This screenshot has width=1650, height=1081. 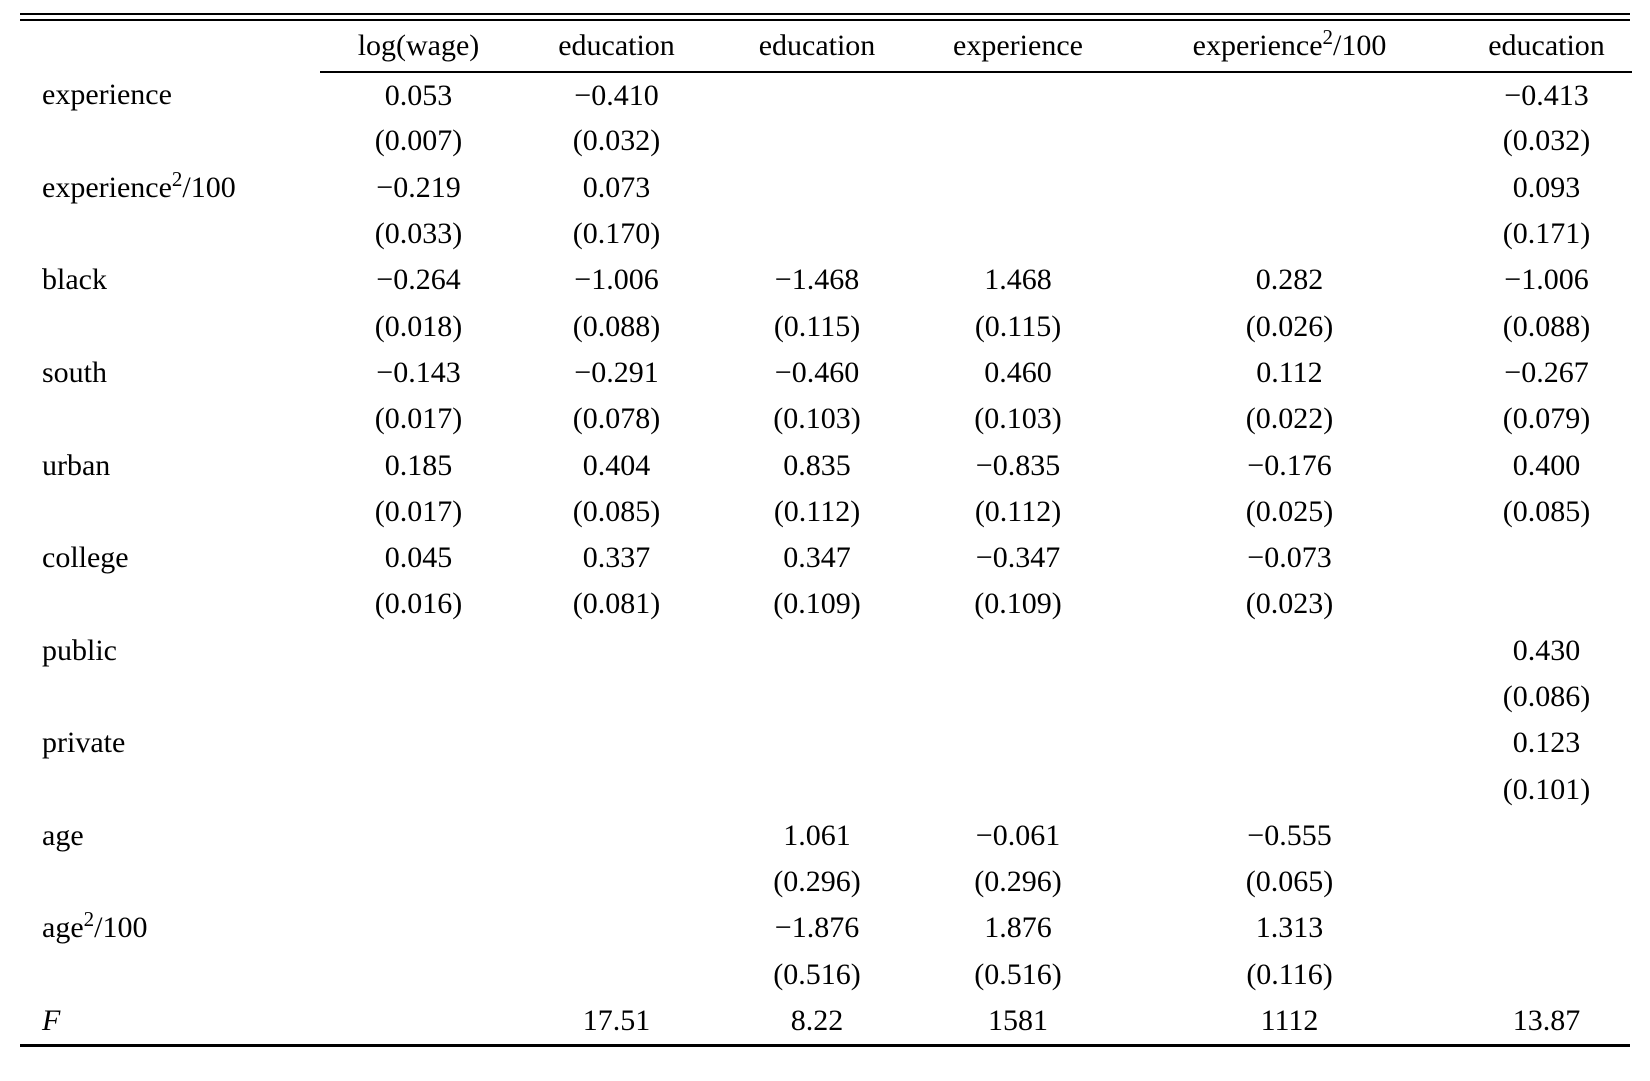 I want to click on std-error-row: (0.086), so click(x=826, y=697).